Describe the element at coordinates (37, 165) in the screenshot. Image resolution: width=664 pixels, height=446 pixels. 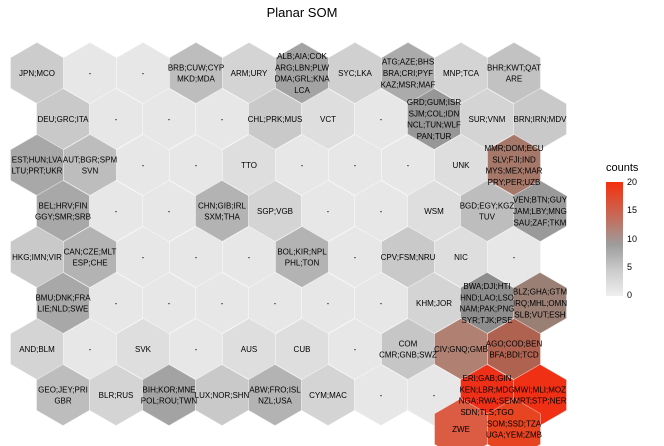
I see `som-cell-label: EST;HUN;LVA LTU;PRT;UKR` at that location.